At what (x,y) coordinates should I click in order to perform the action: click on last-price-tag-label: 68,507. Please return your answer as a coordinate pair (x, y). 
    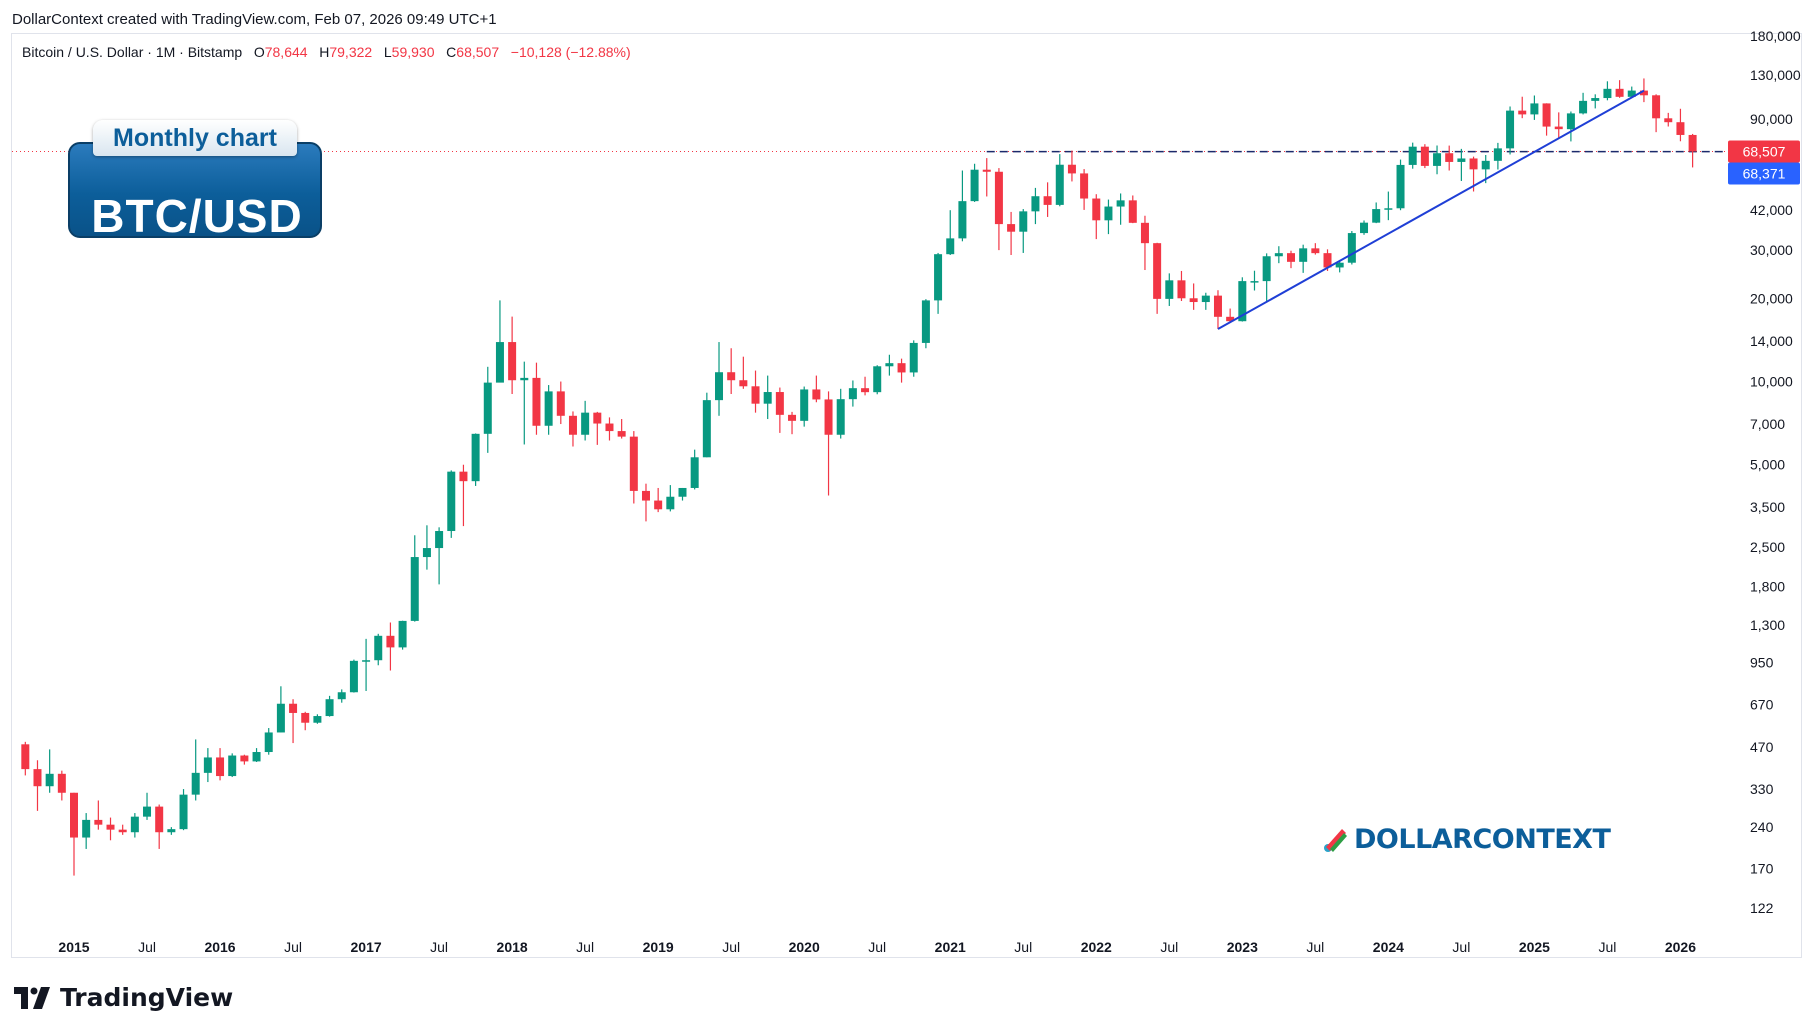
    Looking at the image, I should click on (1764, 151).